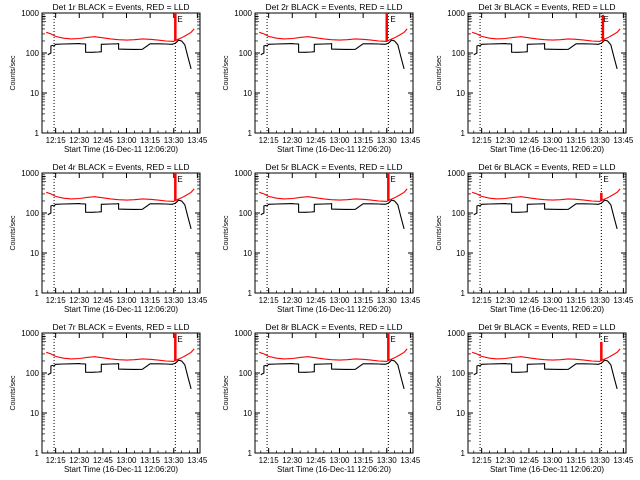 Image resolution: width=640 pixels, height=480 pixels. What do you see at coordinates (546, 327) in the screenshot?
I see `chart-title: Det 9r BLACK = Events, RED = LLD` at bounding box center [546, 327].